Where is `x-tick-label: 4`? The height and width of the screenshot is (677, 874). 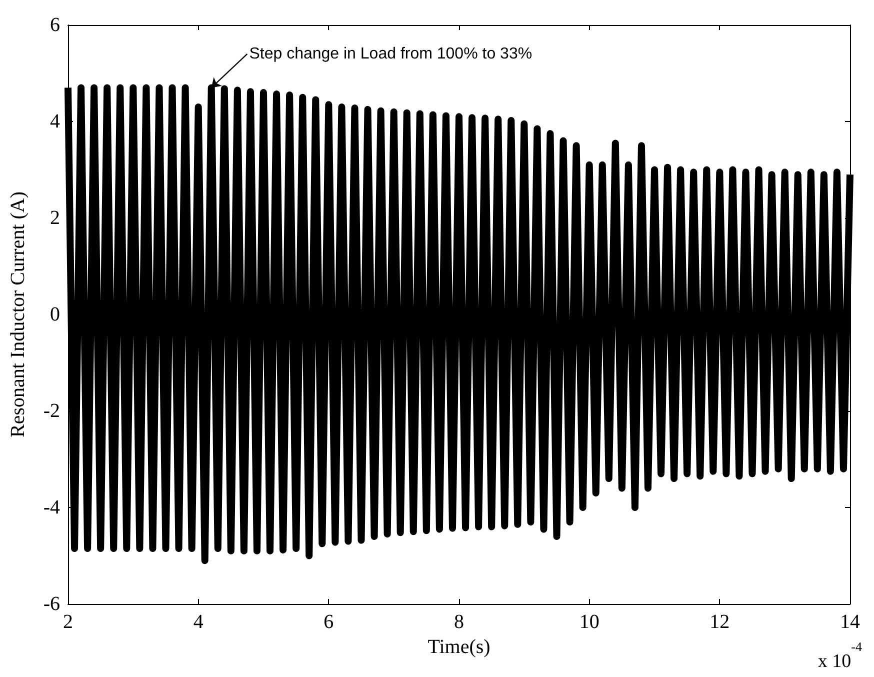
x-tick-label: 4 is located at coordinates (198, 622).